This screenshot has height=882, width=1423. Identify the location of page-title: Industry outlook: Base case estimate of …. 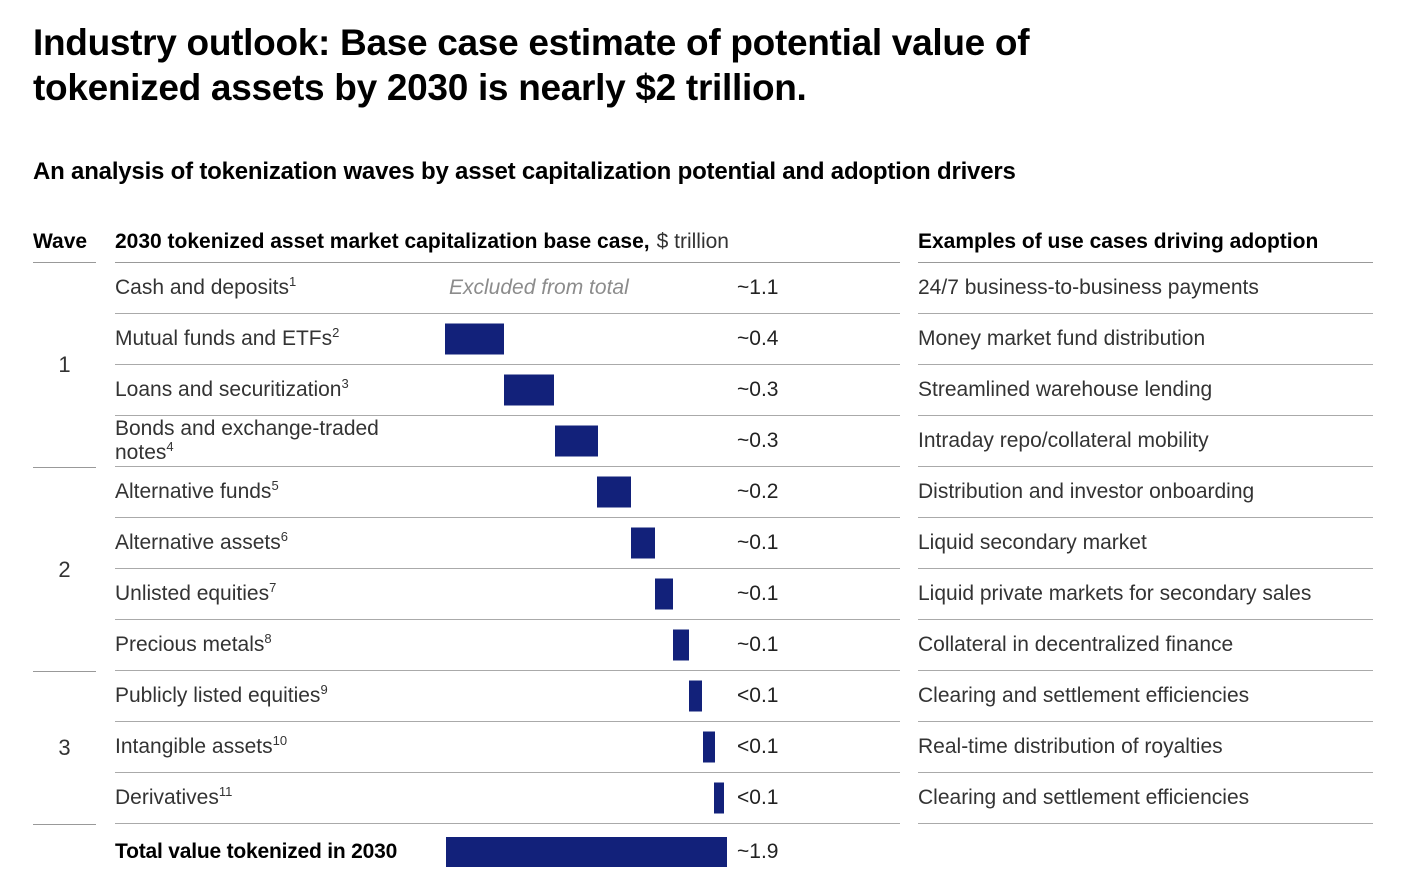
(531, 65).